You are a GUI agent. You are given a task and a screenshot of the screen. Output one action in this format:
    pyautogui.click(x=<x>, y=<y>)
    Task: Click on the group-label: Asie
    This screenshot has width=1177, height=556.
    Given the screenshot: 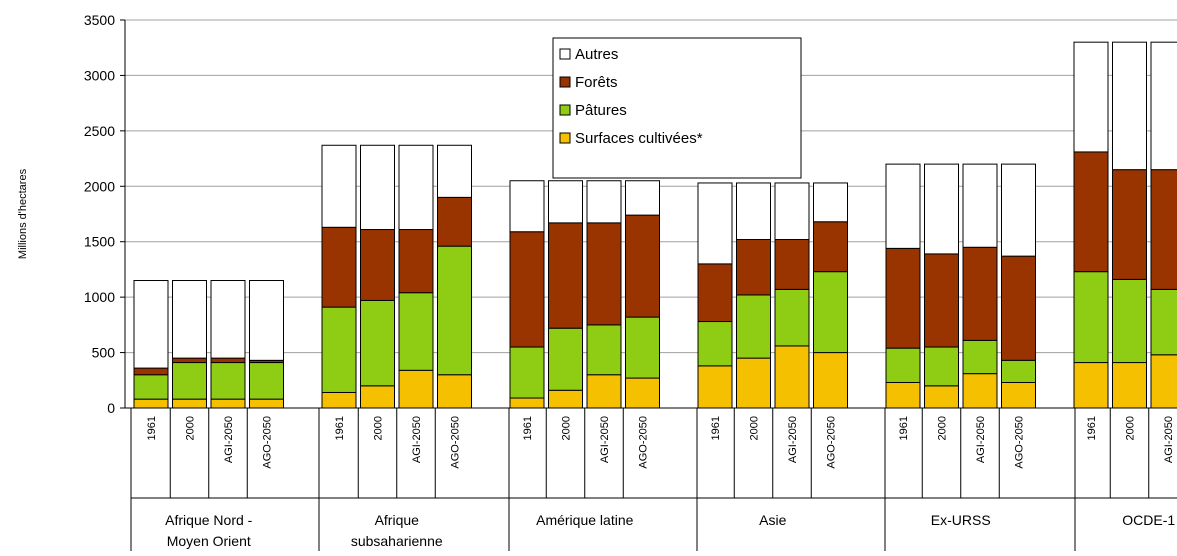 What is the action you would take?
    pyautogui.click(x=772, y=520)
    